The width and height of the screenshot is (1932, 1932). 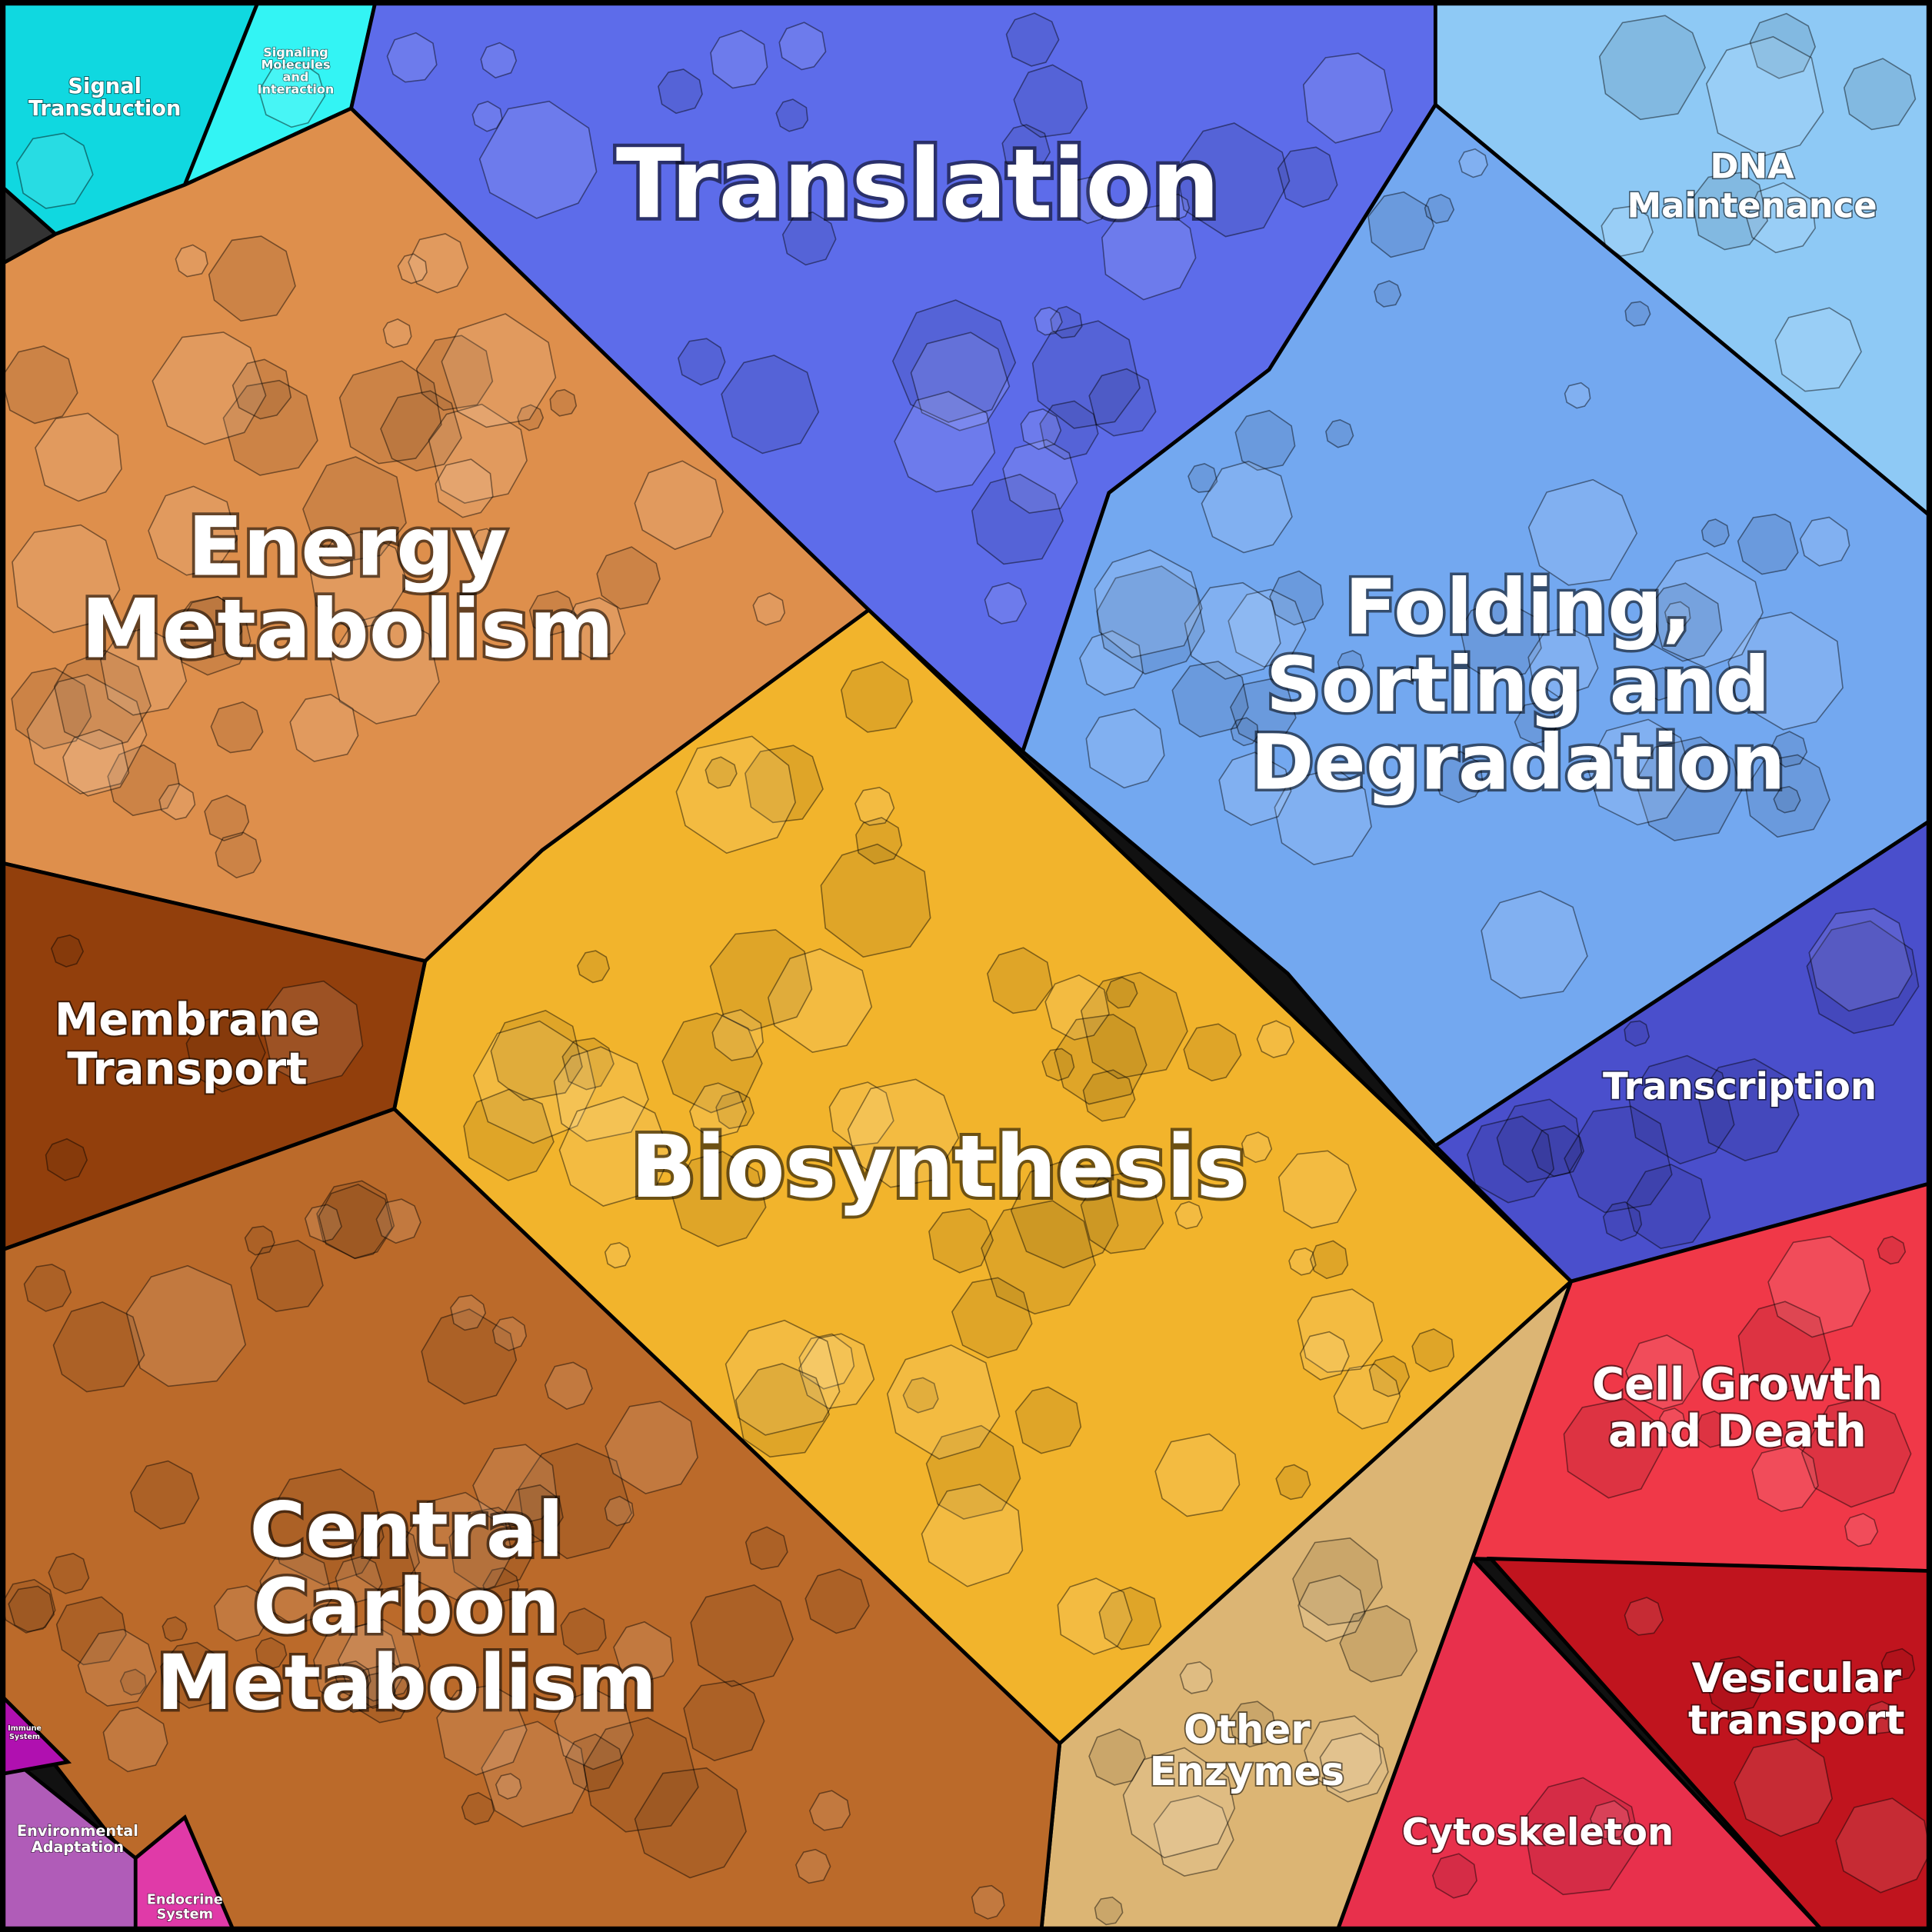 What do you see at coordinates (78, 1847) in the screenshot?
I see `region-label: Adaptation` at bounding box center [78, 1847].